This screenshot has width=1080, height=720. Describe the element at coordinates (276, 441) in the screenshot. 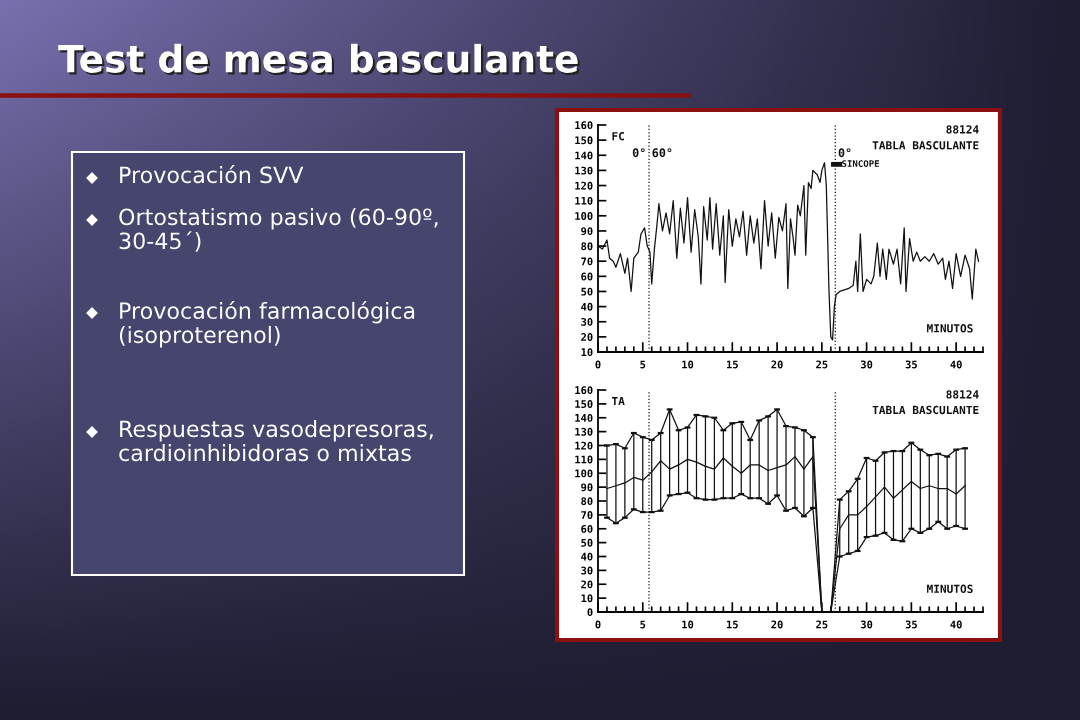

I see `text: Respuestas vasodepresoras, cardioinhibidoras o mixtas` at that location.